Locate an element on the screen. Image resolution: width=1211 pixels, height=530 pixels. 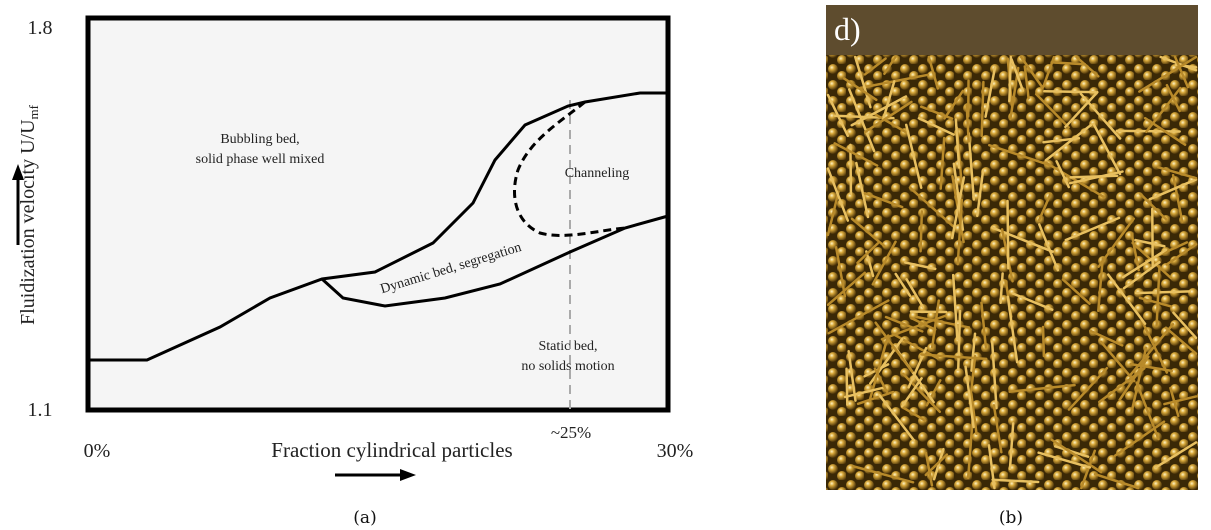
region-label: solid phase well mixed is located at coordinates (260, 159).